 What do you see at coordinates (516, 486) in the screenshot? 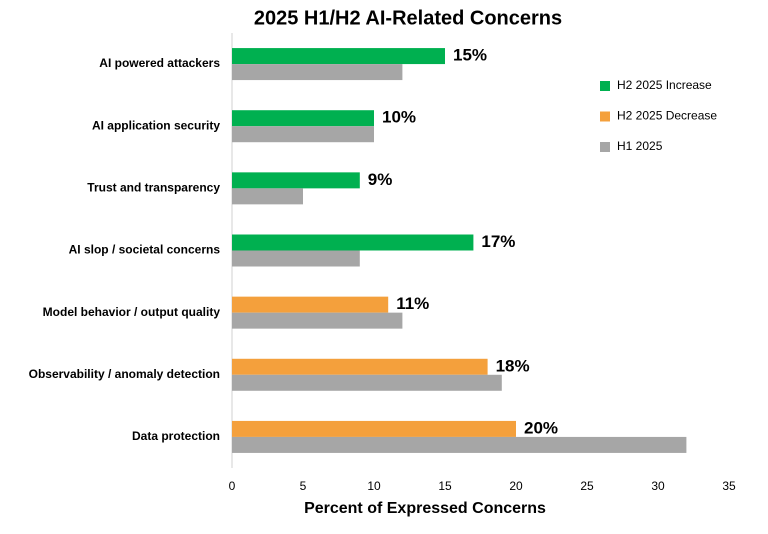
I see `x-tick-label: 20` at bounding box center [516, 486].